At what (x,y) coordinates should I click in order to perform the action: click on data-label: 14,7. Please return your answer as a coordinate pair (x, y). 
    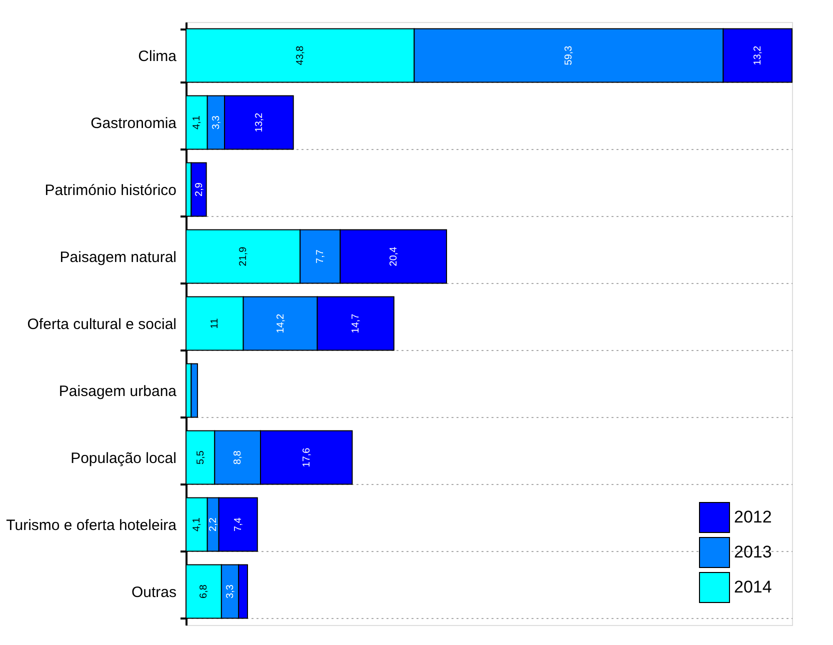
    Looking at the image, I should click on (356, 323).